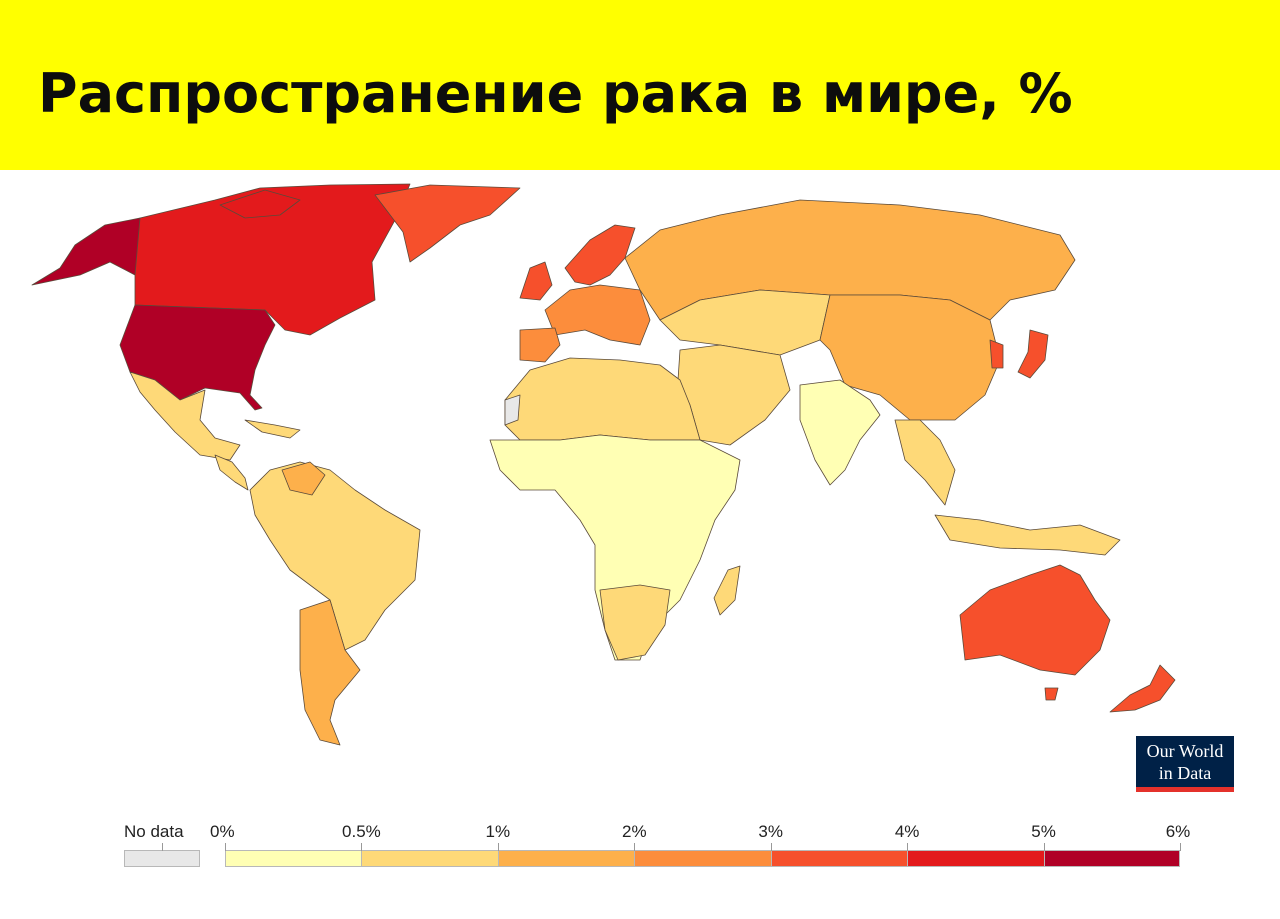 This screenshot has height=919, width=1280. I want to click on legend-tick-label: 2%, so click(634, 831).